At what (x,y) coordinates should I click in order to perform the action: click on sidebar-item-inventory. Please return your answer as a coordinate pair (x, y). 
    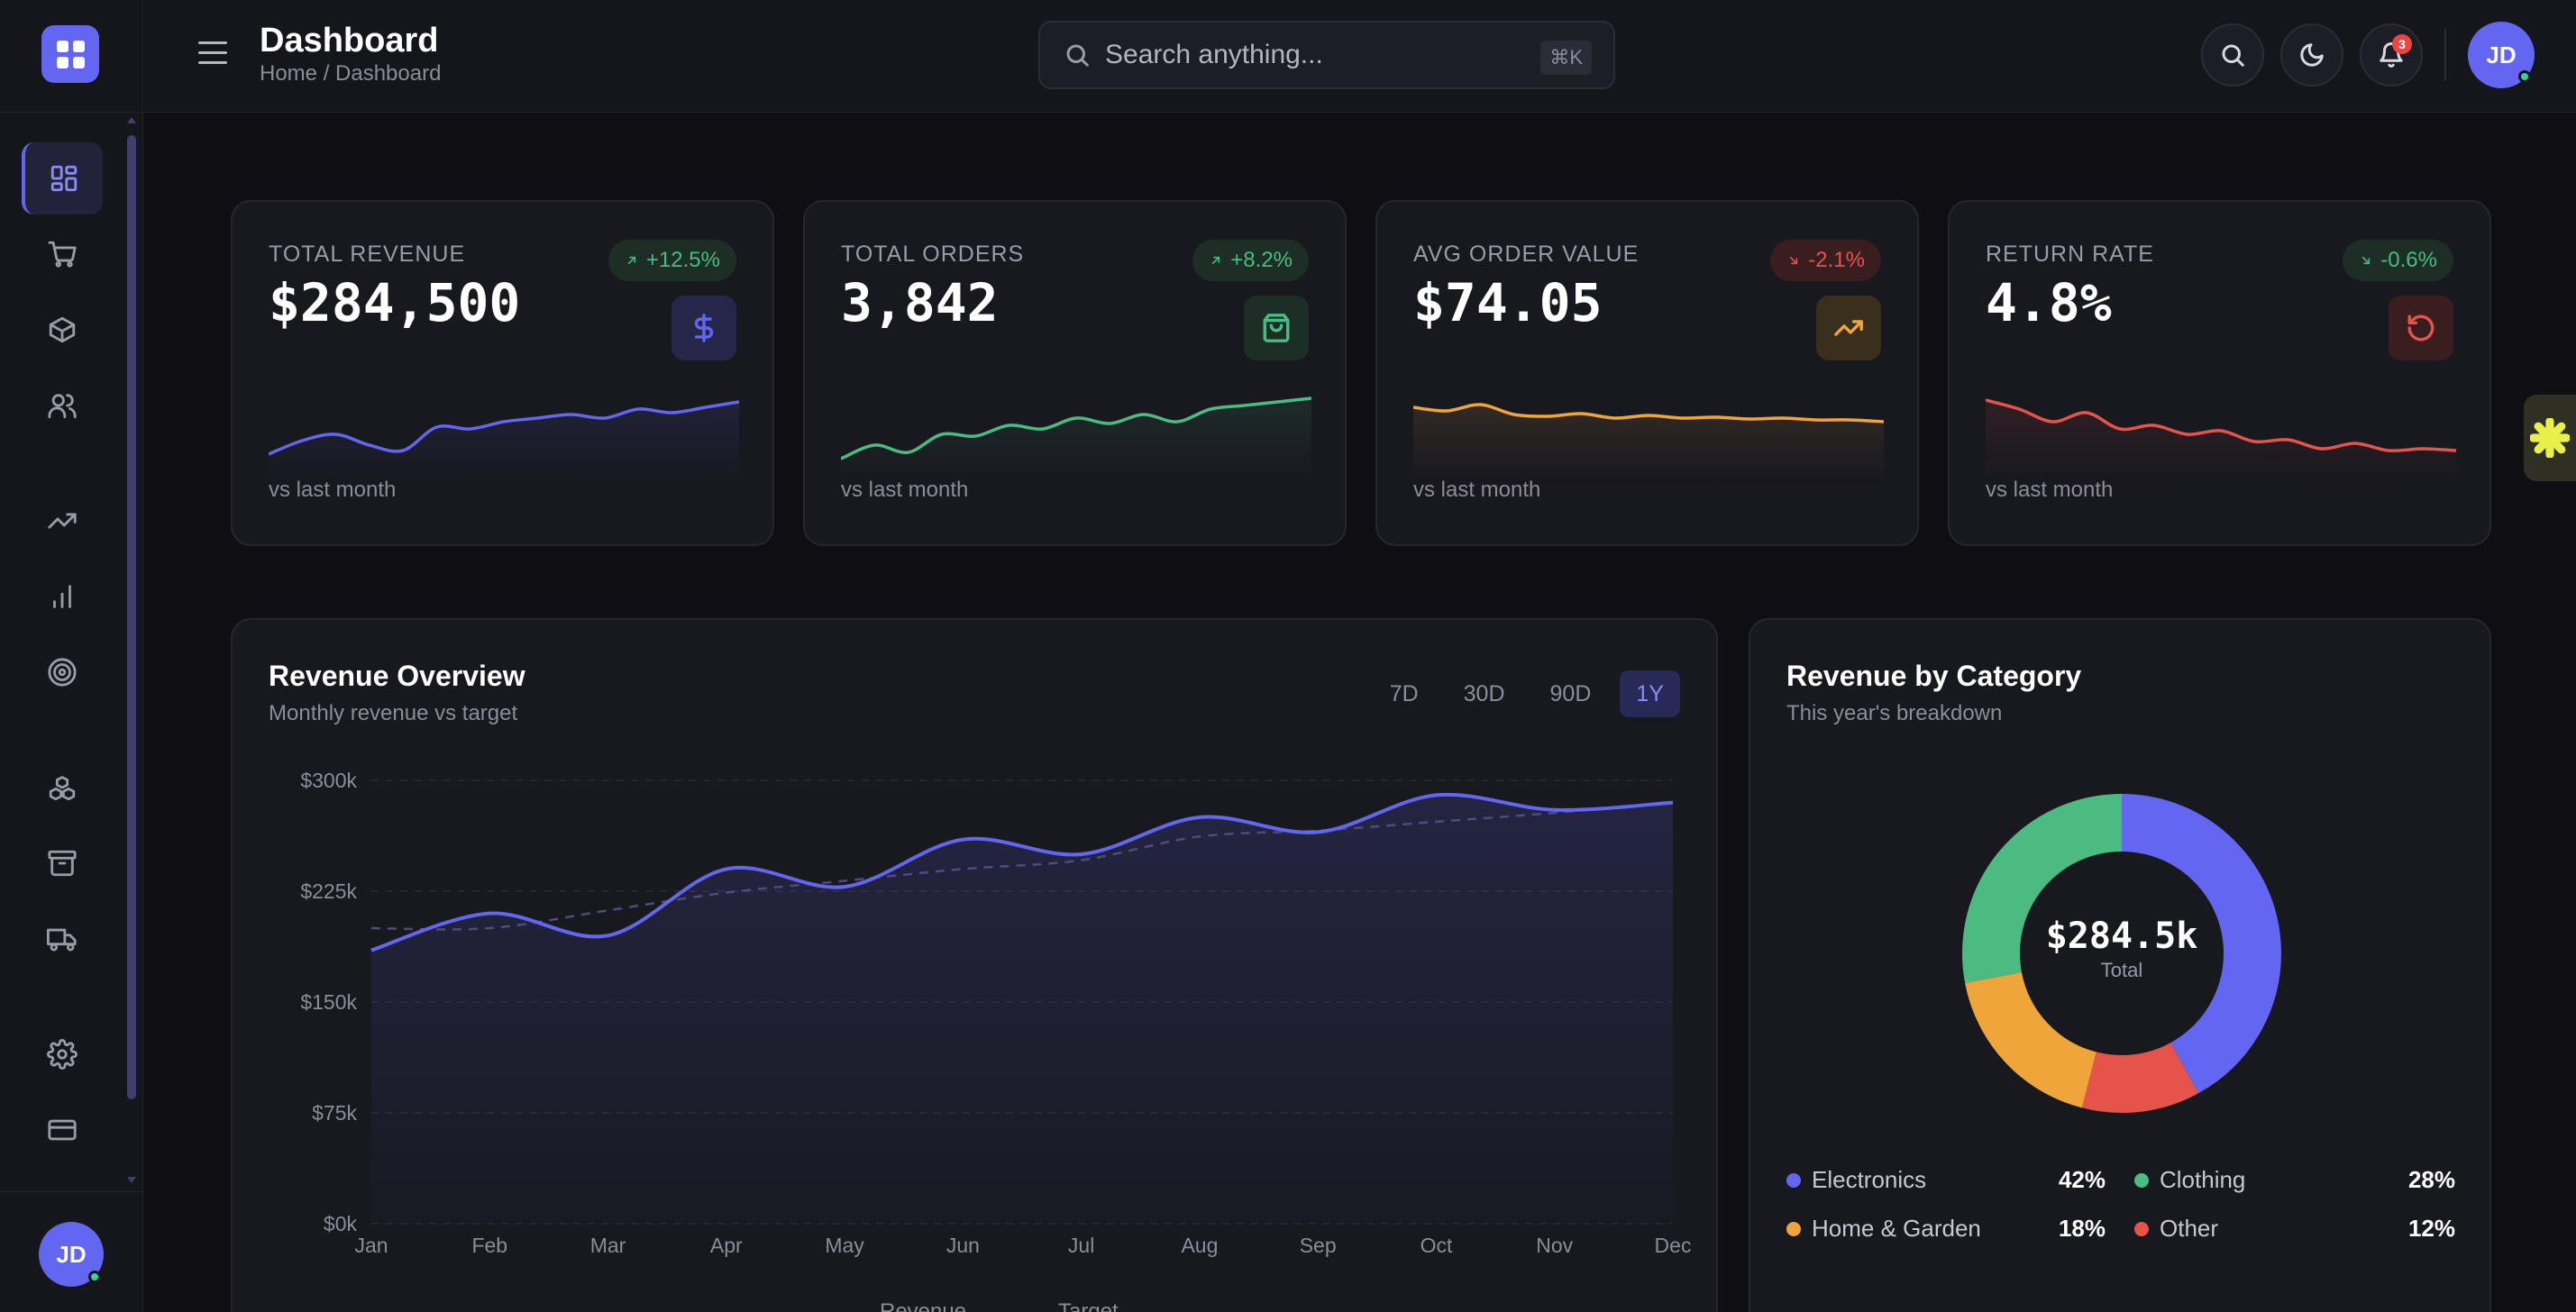
    Looking at the image, I should click on (62, 788).